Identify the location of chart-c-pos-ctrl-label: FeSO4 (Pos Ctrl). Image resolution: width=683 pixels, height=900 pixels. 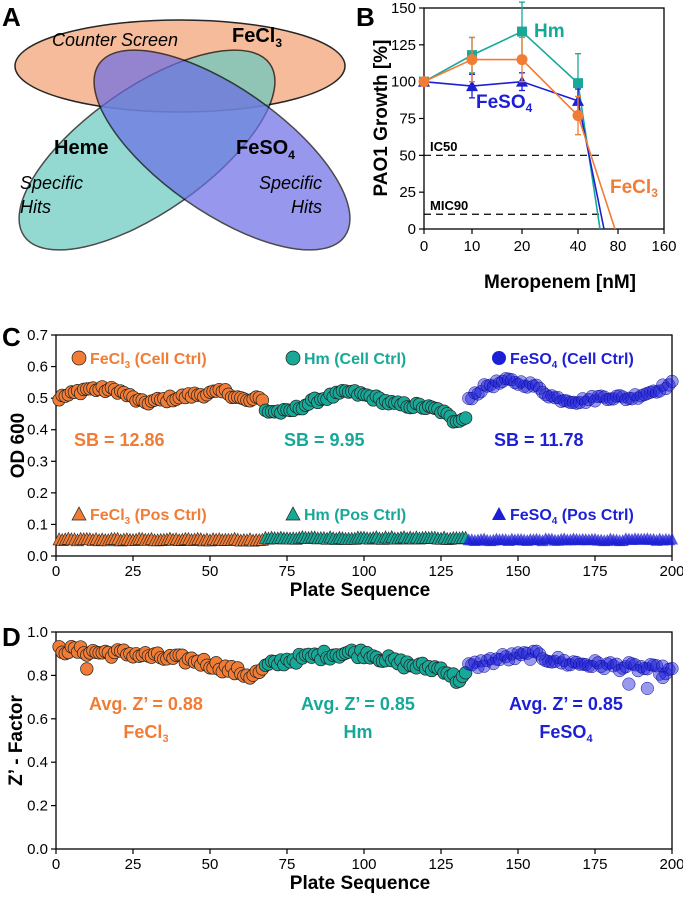
(572, 517).